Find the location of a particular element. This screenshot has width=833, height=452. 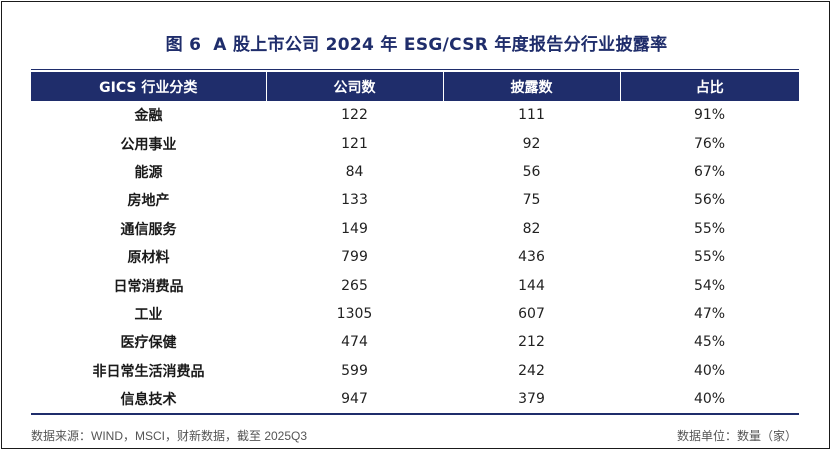

company-count-cell: 474 is located at coordinates (354, 342).